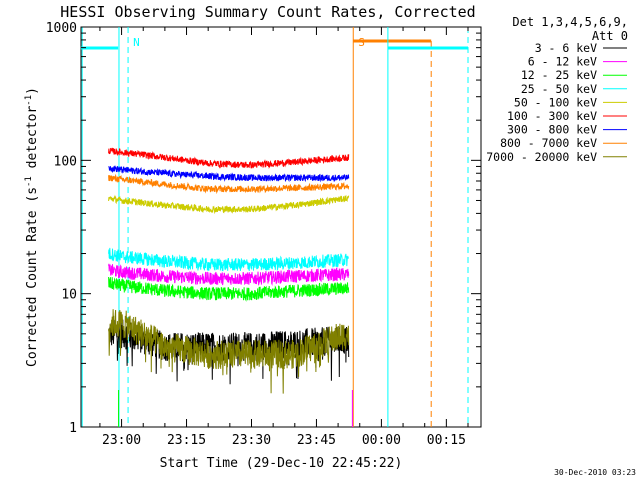 Image resolution: width=640 pixels, height=480 pixels. I want to click on legend-header-line-2: Att 0, so click(610, 36).